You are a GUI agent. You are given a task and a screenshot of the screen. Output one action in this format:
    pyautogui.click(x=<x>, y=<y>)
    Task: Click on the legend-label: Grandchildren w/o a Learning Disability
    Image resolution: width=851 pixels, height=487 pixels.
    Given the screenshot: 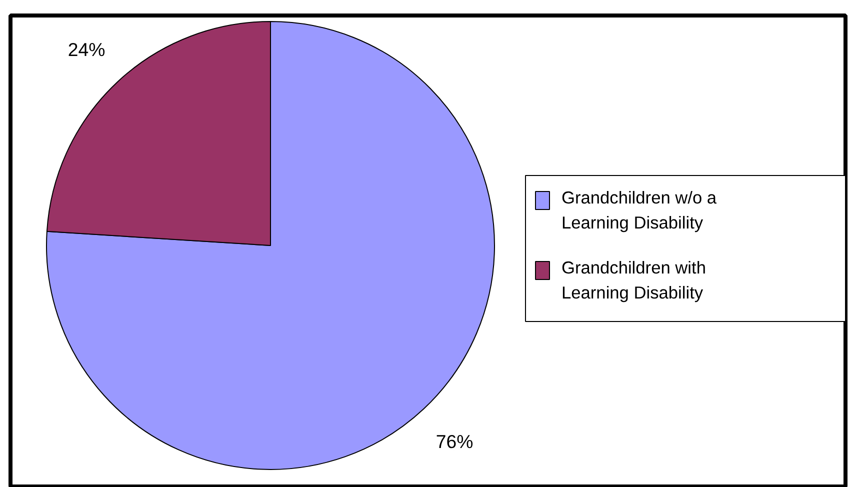 What is the action you would take?
    pyautogui.click(x=639, y=210)
    